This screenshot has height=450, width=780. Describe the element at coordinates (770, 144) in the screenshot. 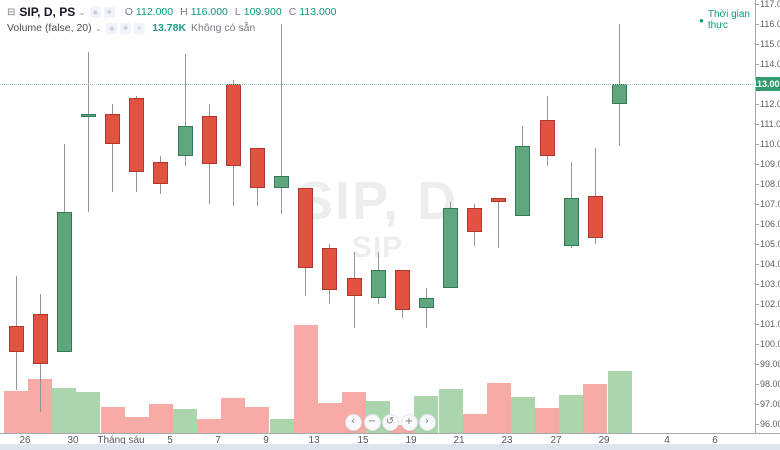

I see `price-axis-label: 110.000` at that location.